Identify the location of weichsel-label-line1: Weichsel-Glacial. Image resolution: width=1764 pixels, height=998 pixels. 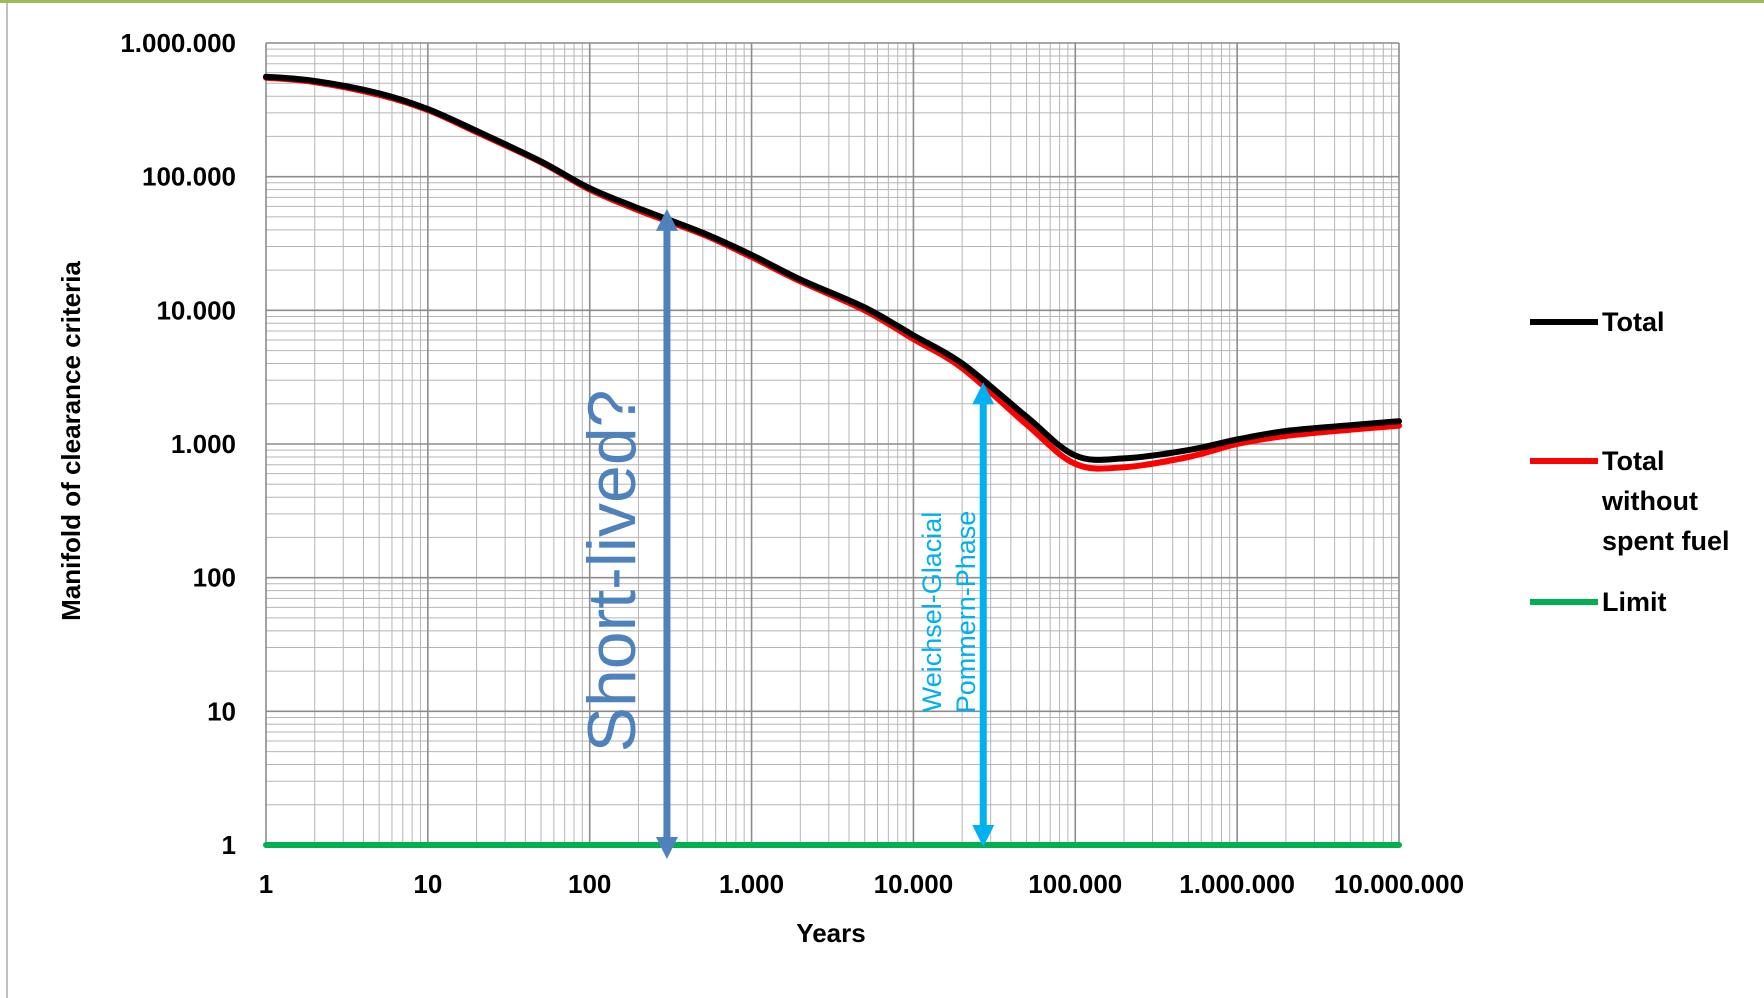
(932, 612).